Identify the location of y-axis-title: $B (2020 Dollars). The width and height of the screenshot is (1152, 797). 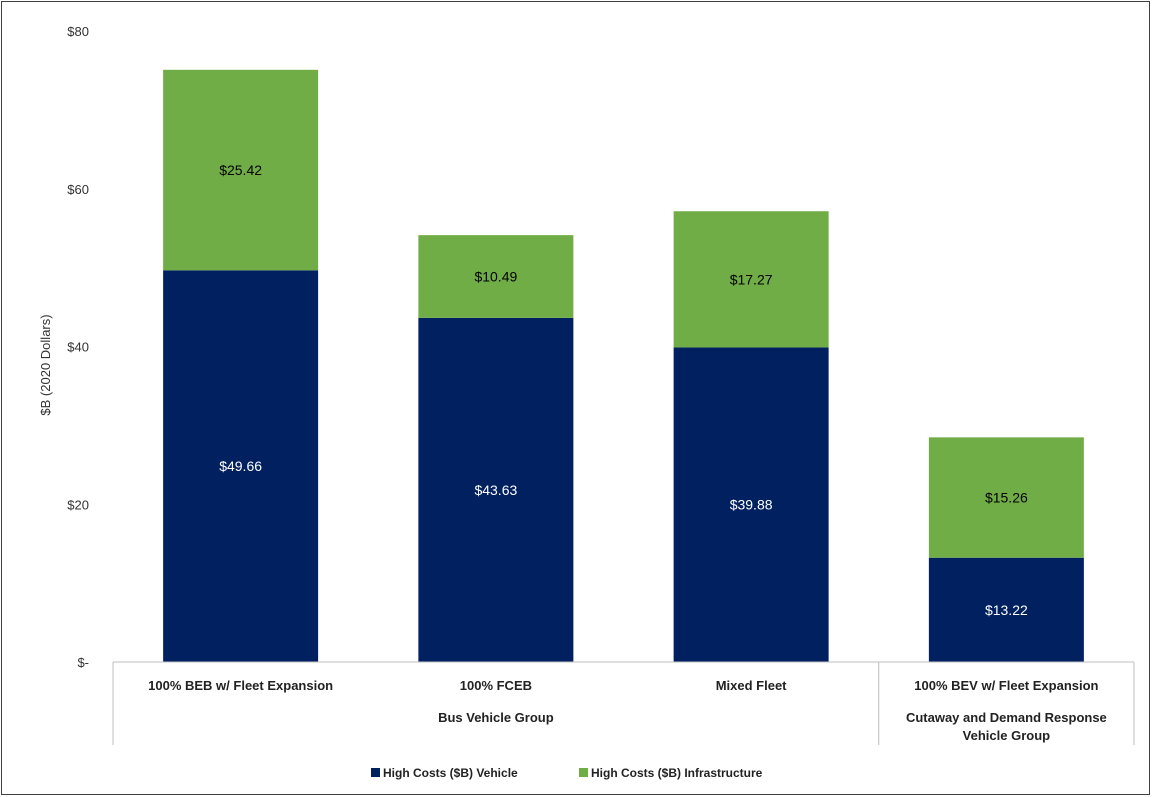
(45, 364).